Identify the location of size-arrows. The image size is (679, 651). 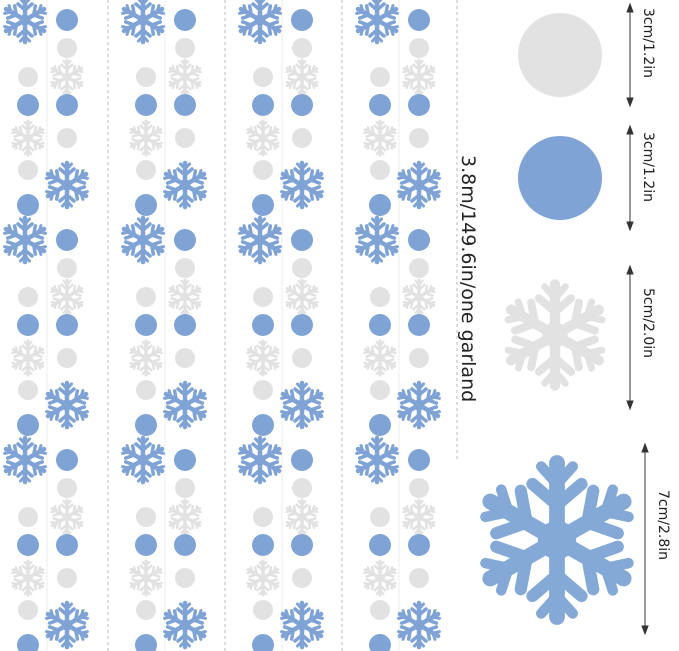
(637, 319).